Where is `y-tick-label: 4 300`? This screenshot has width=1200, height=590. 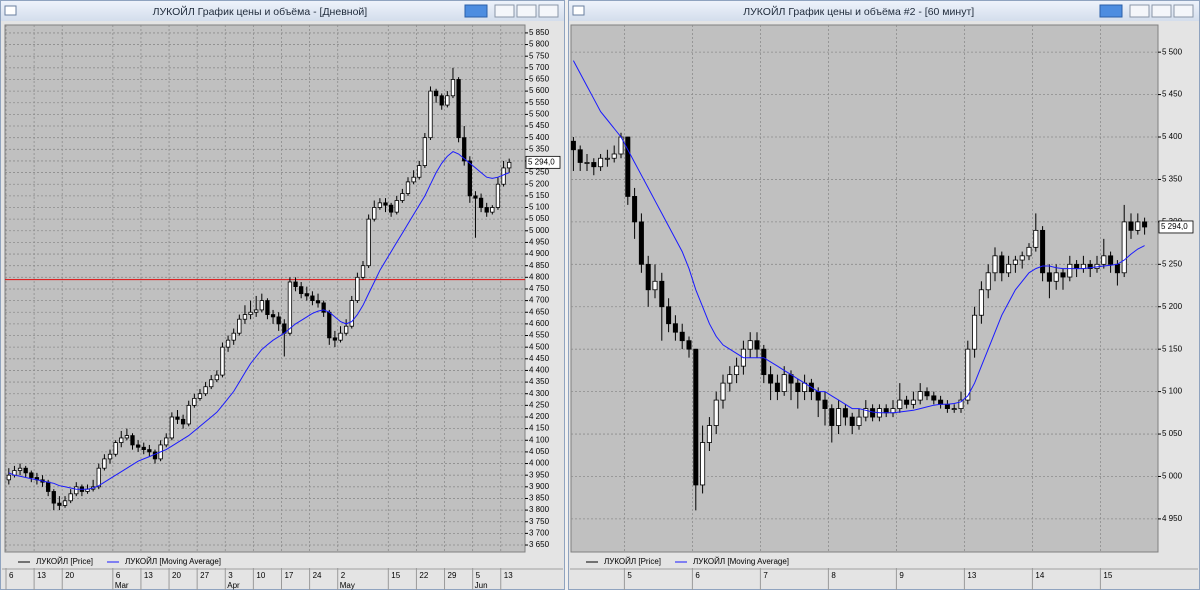
y-tick-label: 4 300 is located at coordinates (539, 393).